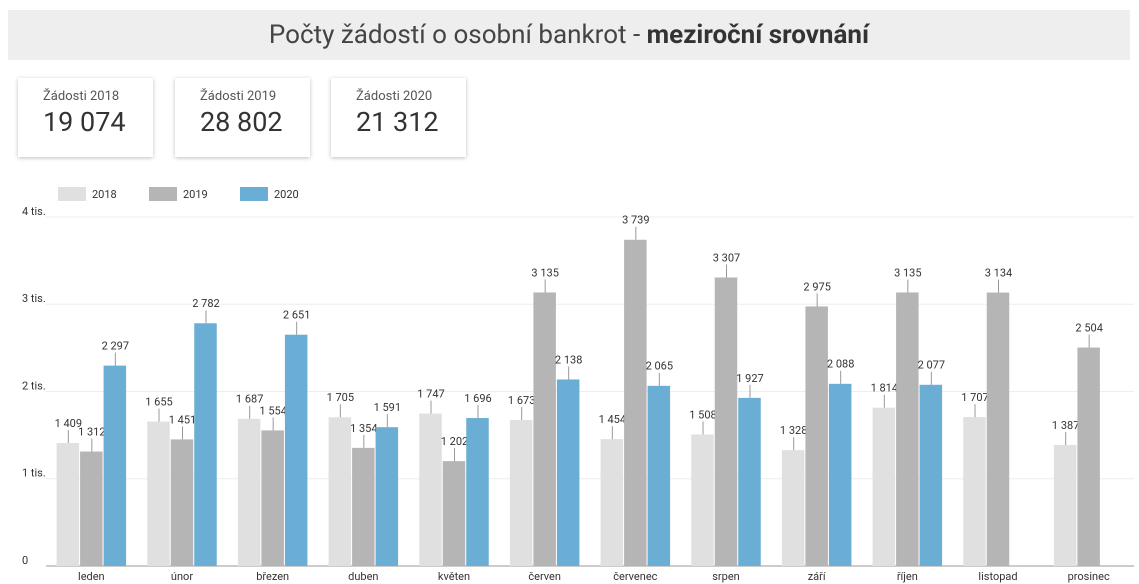 This screenshot has width=1139, height=584. I want to click on value-label: 1 409, so click(68, 423).